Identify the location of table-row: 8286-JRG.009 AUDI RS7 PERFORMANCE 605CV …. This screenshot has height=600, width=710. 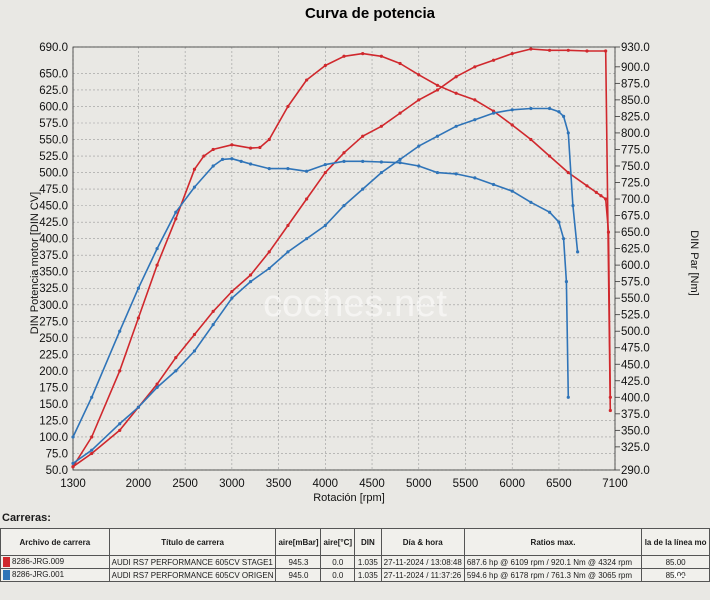
(355, 562).